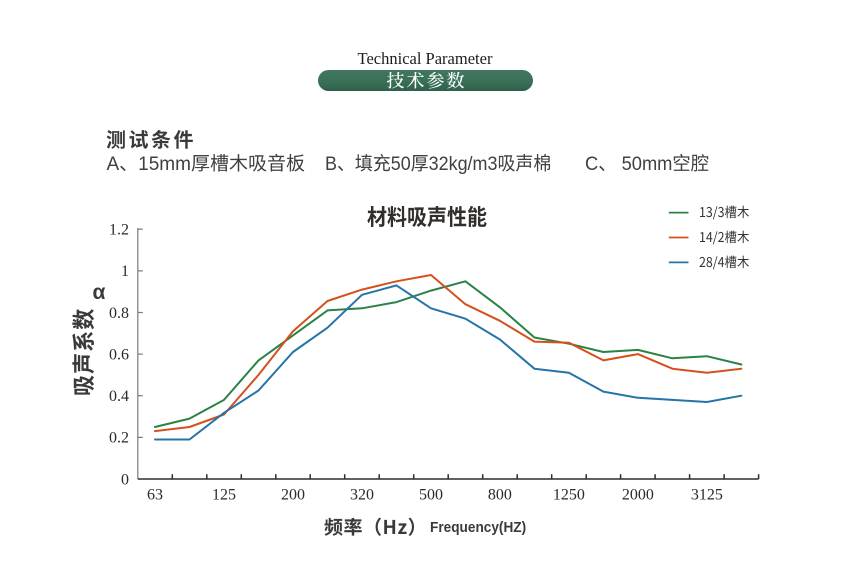 Image resolution: width=850 pixels, height=572 pixels. Describe the element at coordinates (119, 354) in the screenshot. I see `svg-text: 0.6` at that location.